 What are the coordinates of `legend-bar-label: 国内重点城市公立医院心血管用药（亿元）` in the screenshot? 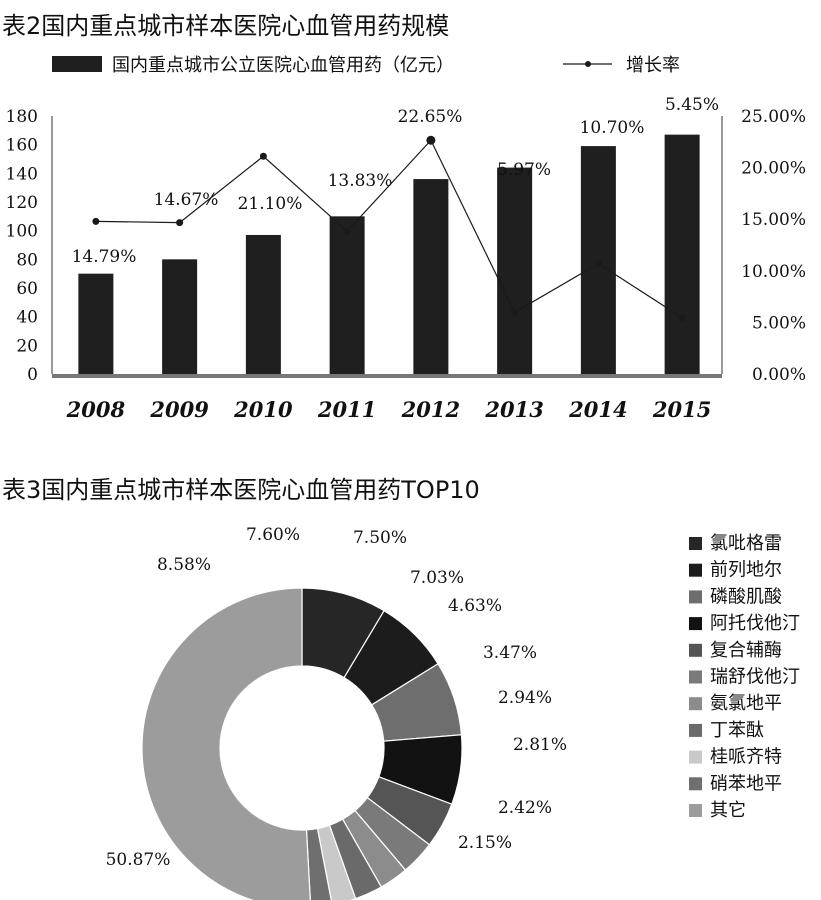 It's located at (283, 65).